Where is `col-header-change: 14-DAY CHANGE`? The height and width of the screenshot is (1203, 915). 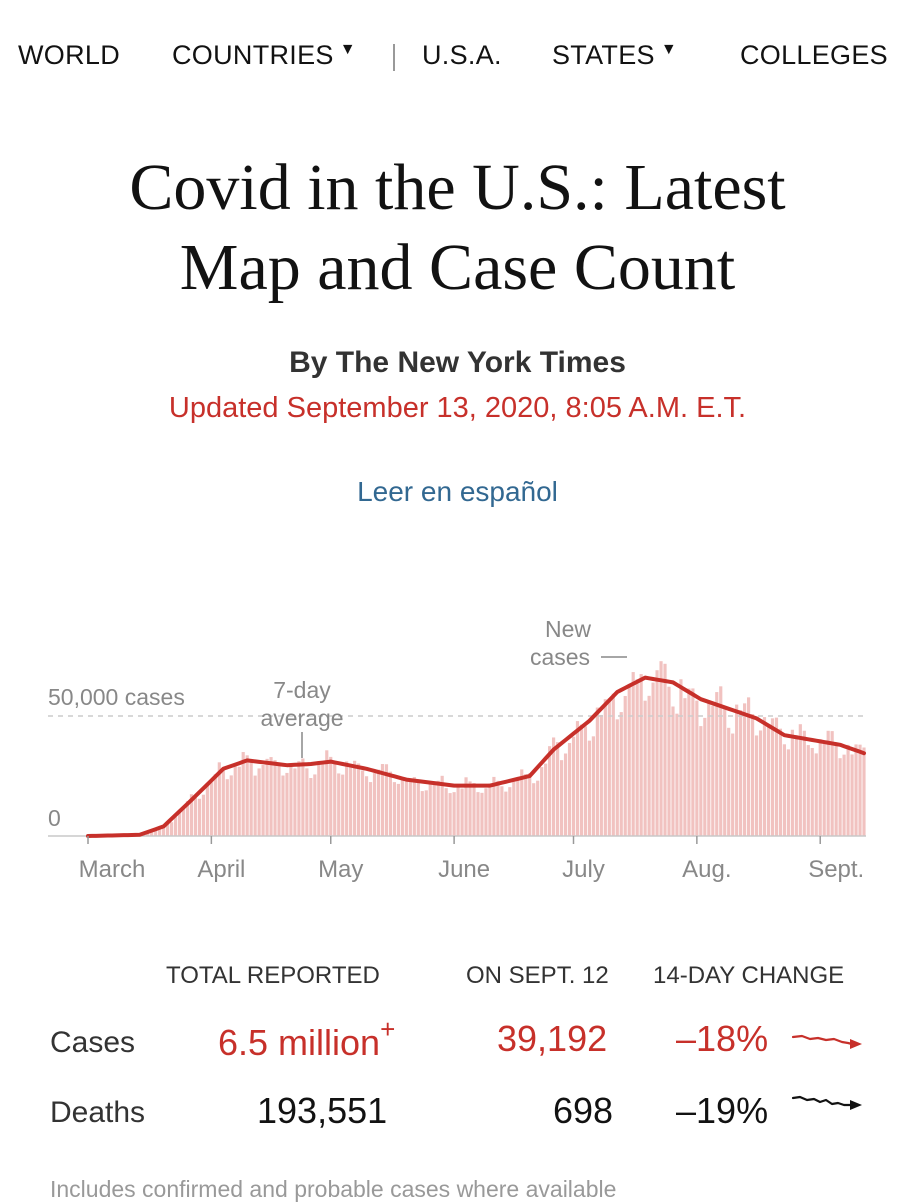
col-header-change: 14-DAY CHANGE is located at coordinates (749, 975).